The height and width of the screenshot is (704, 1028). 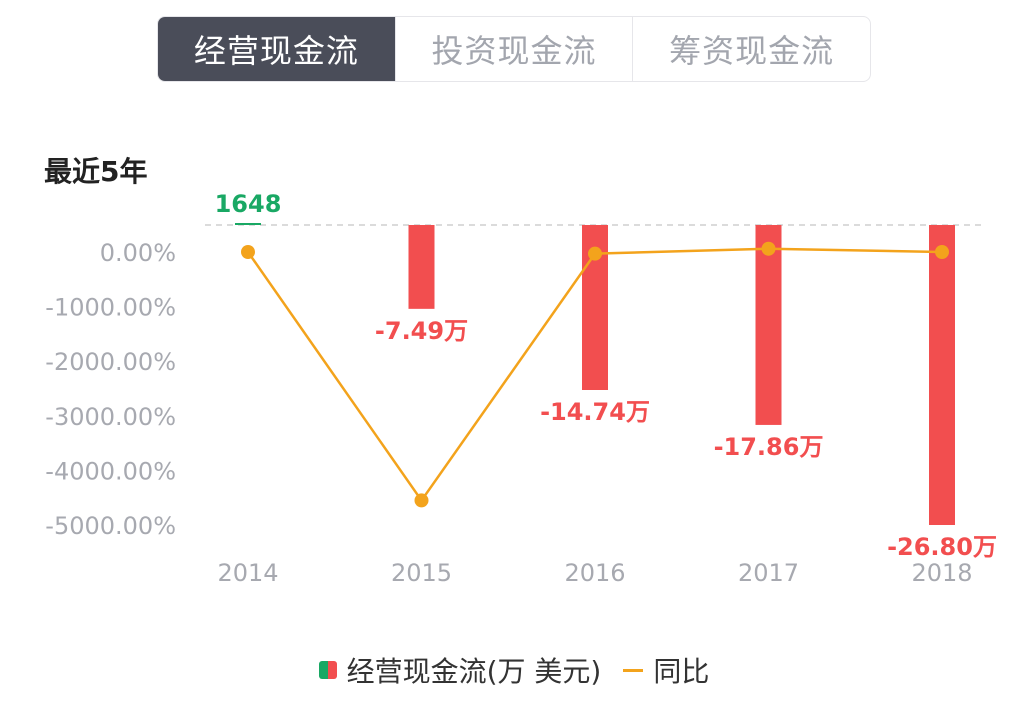 What do you see at coordinates (751, 49) in the screenshot?
I see `tab-financing-cashflow: 筹资现金流` at bounding box center [751, 49].